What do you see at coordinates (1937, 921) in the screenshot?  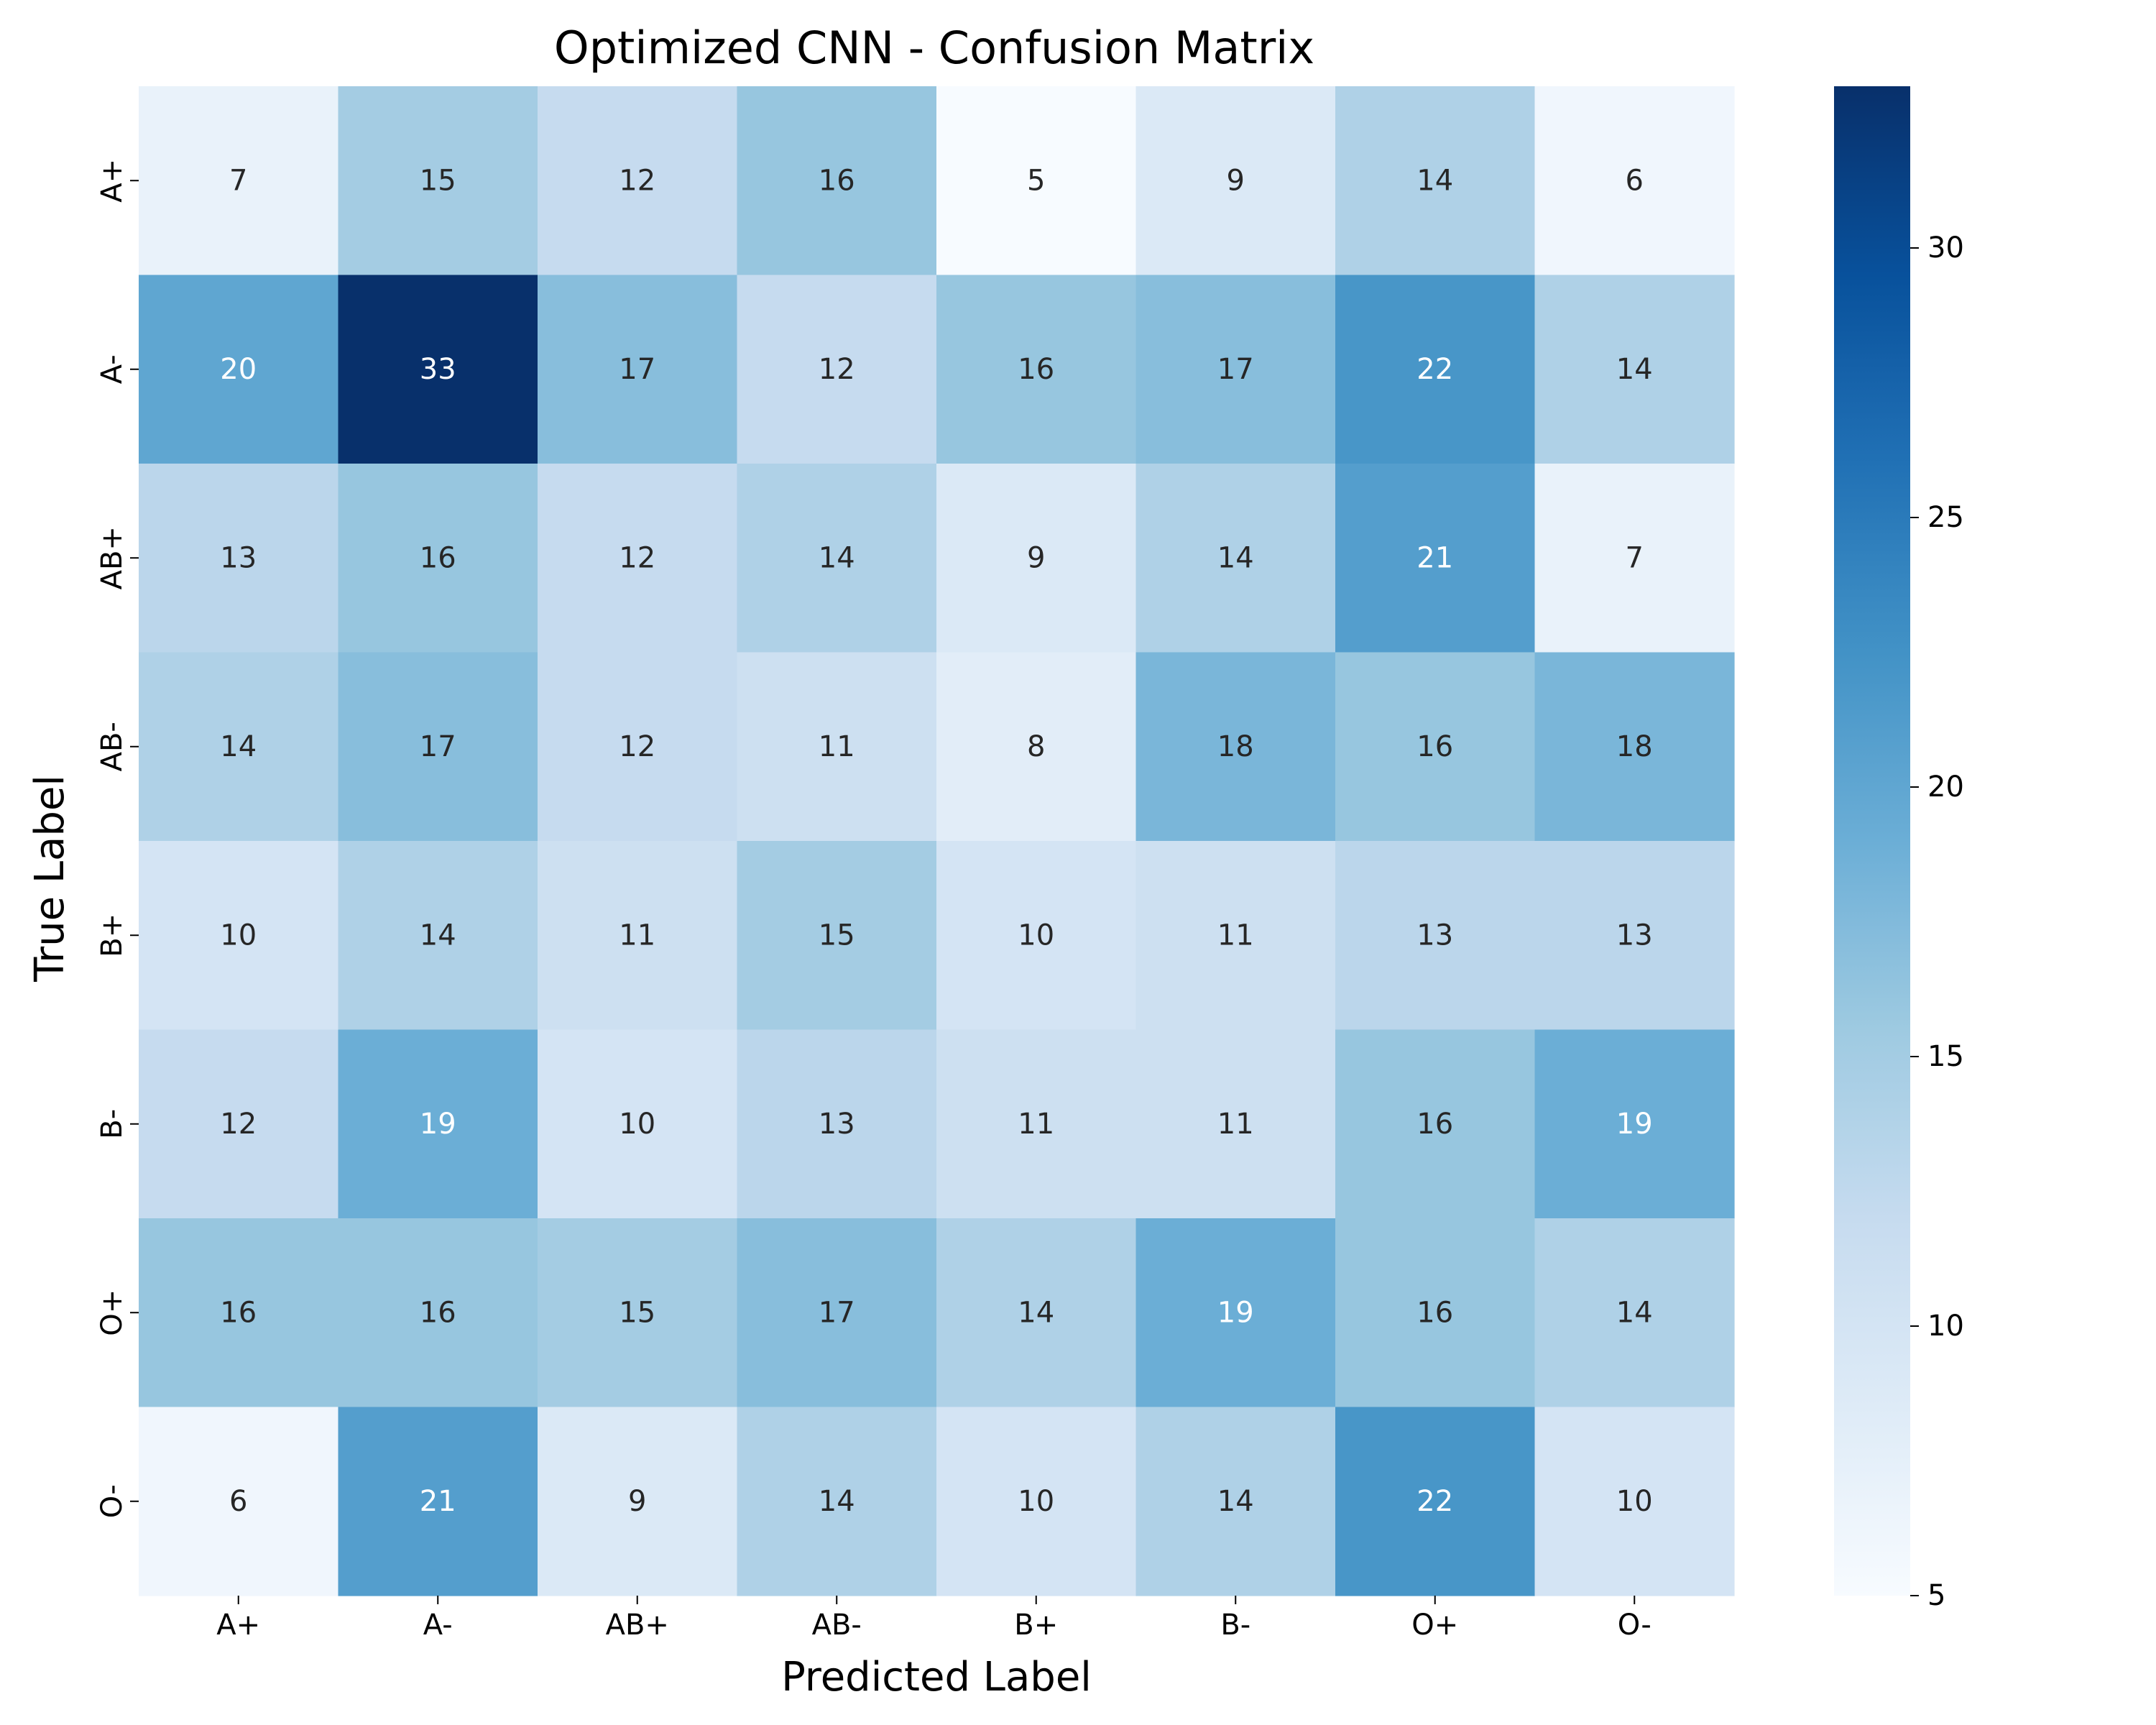 I see `colorbar-ticks: 5 10 15 20 25 30` at bounding box center [1937, 921].